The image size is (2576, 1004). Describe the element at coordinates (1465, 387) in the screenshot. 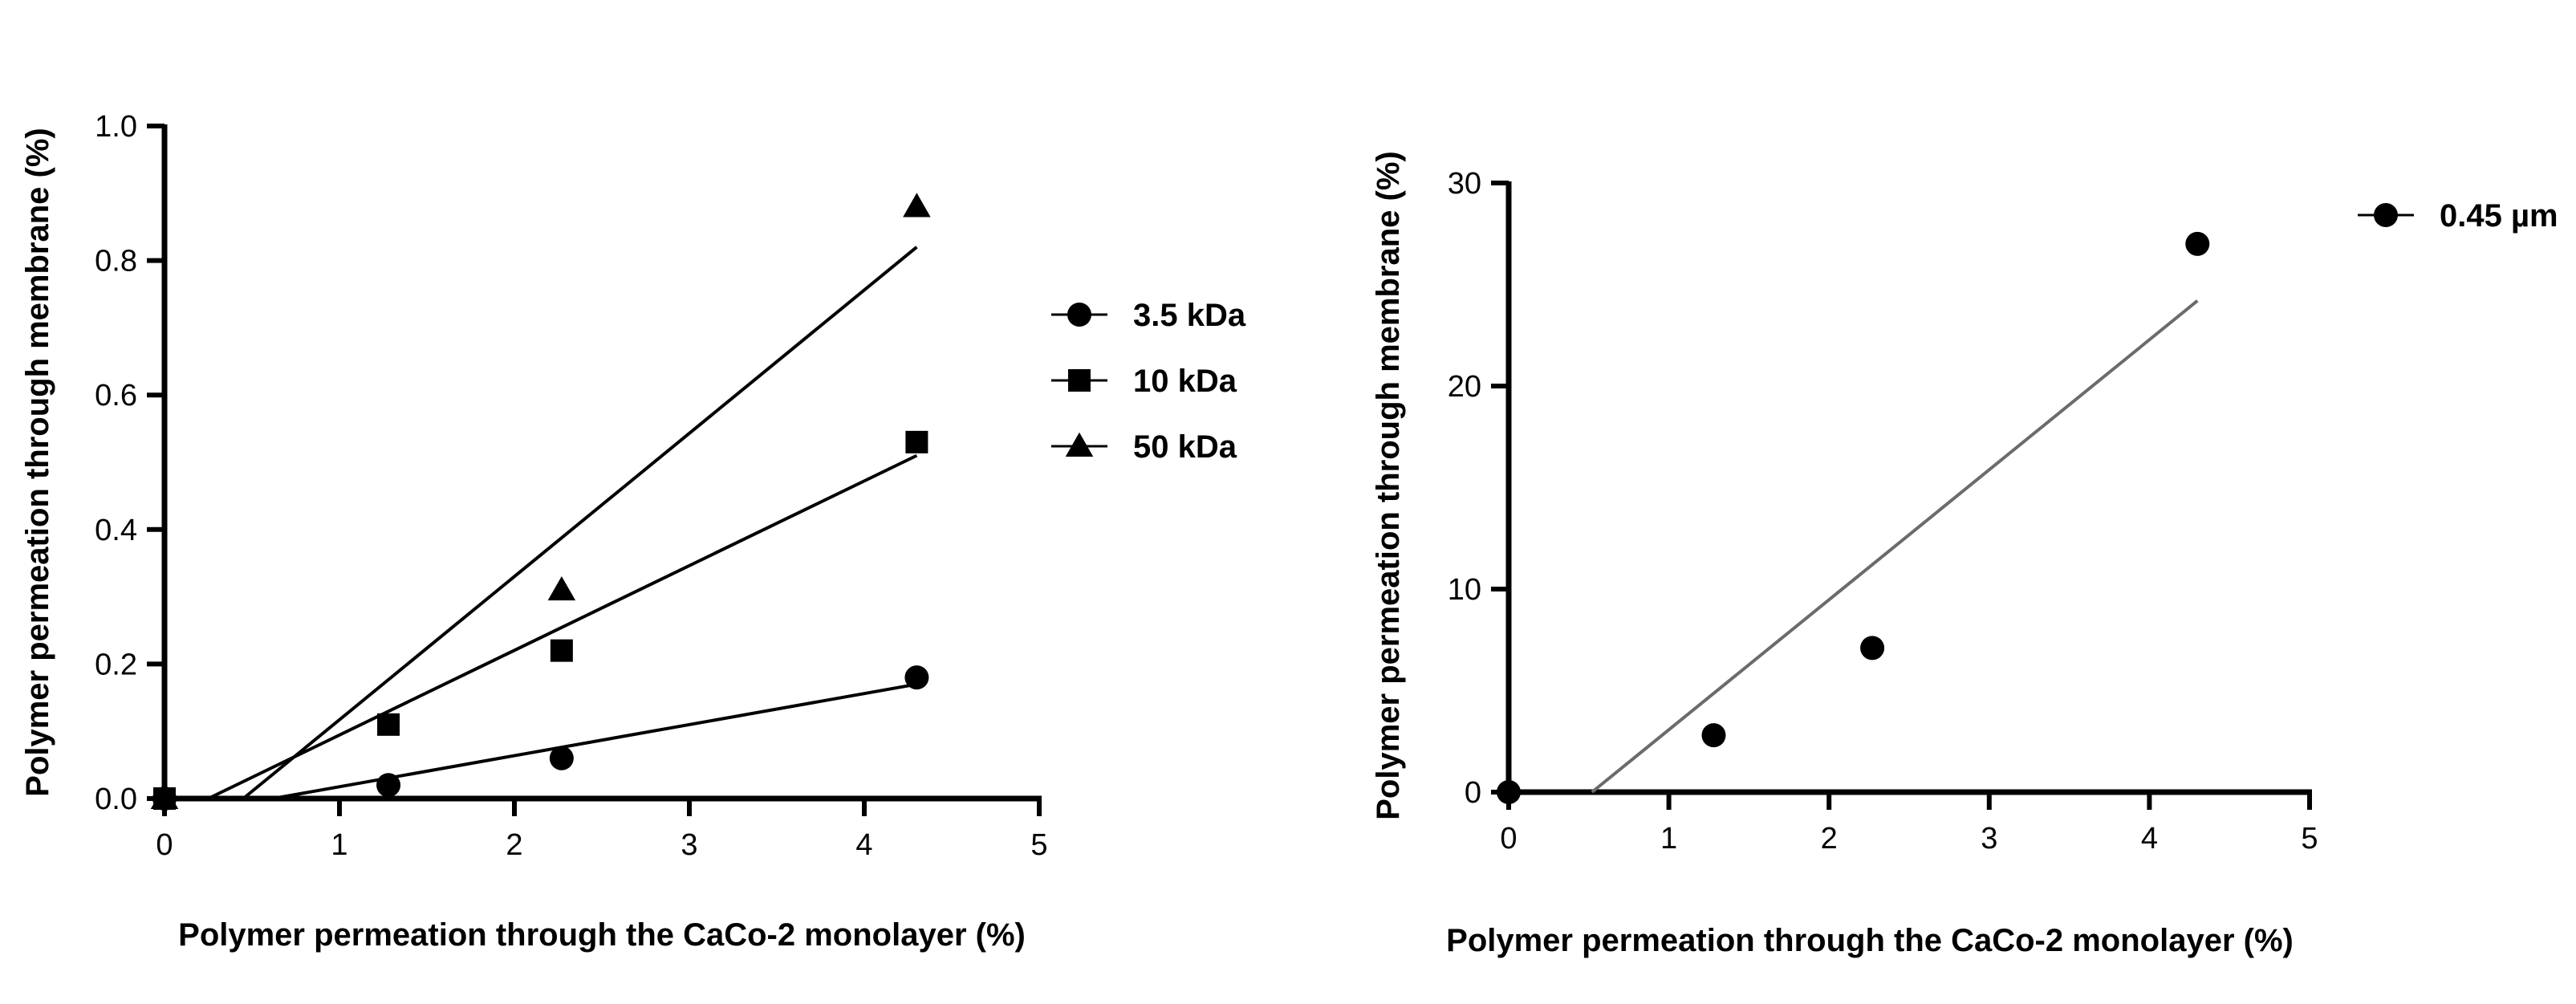

I see `y-tick-label: 20` at that location.